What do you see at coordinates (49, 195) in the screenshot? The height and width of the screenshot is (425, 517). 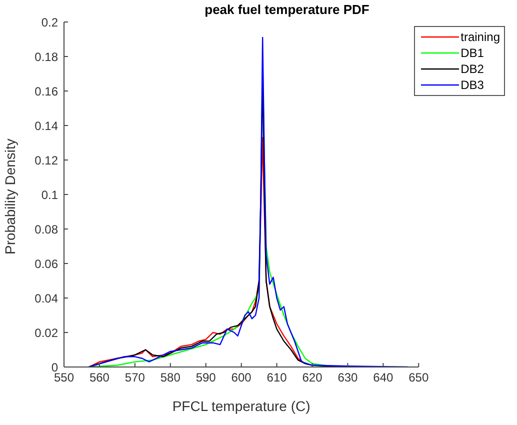 I see `y-tick-label: 0.1` at bounding box center [49, 195].